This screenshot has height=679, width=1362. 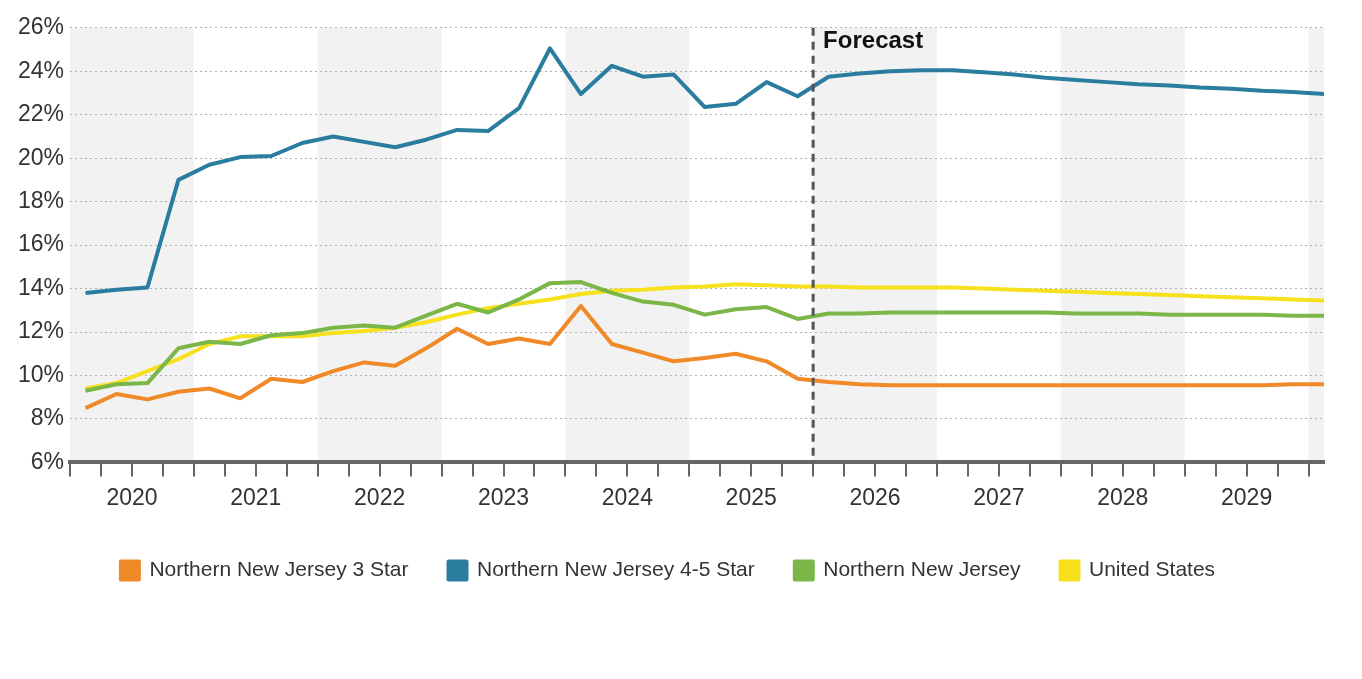 I want to click on y-tick-label: 24%, so click(x=41, y=69).